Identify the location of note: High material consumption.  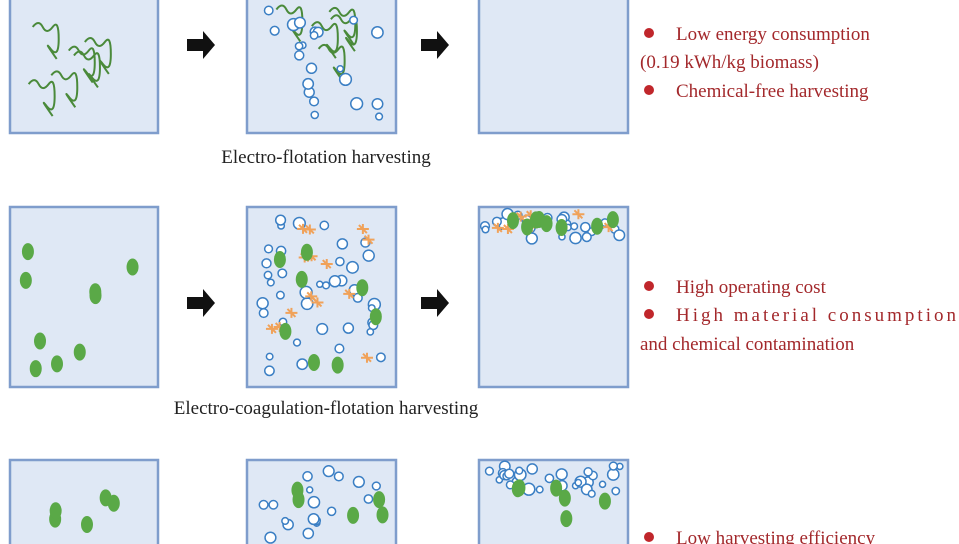
(816, 315).